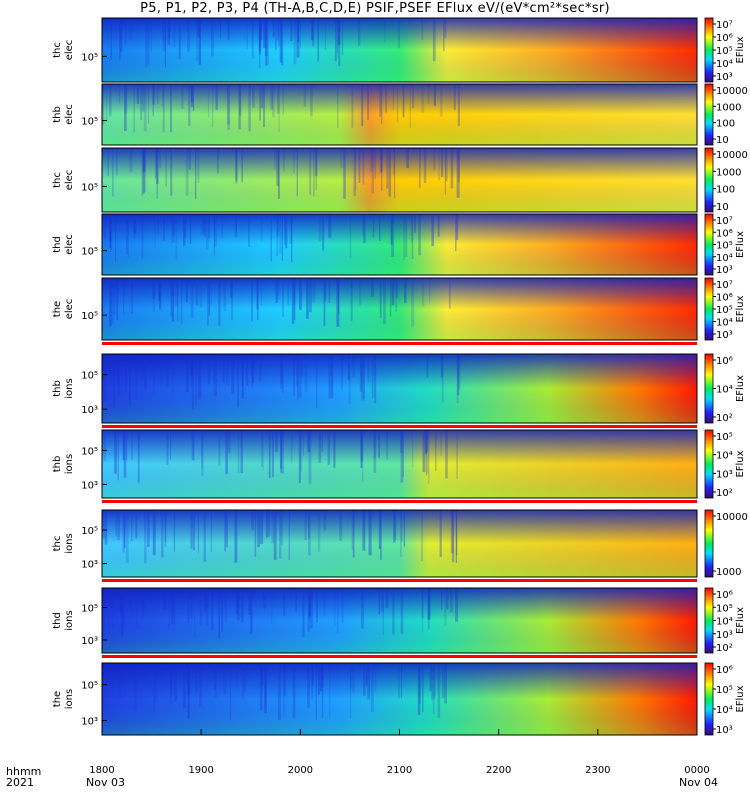 Image resolution: width=750 pixels, height=800 pixels. Describe the element at coordinates (400, 114) in the screenshot. I see `spectrogram-panel-2: thbelec 10⁵ 10000 1000 100 10` at that location.